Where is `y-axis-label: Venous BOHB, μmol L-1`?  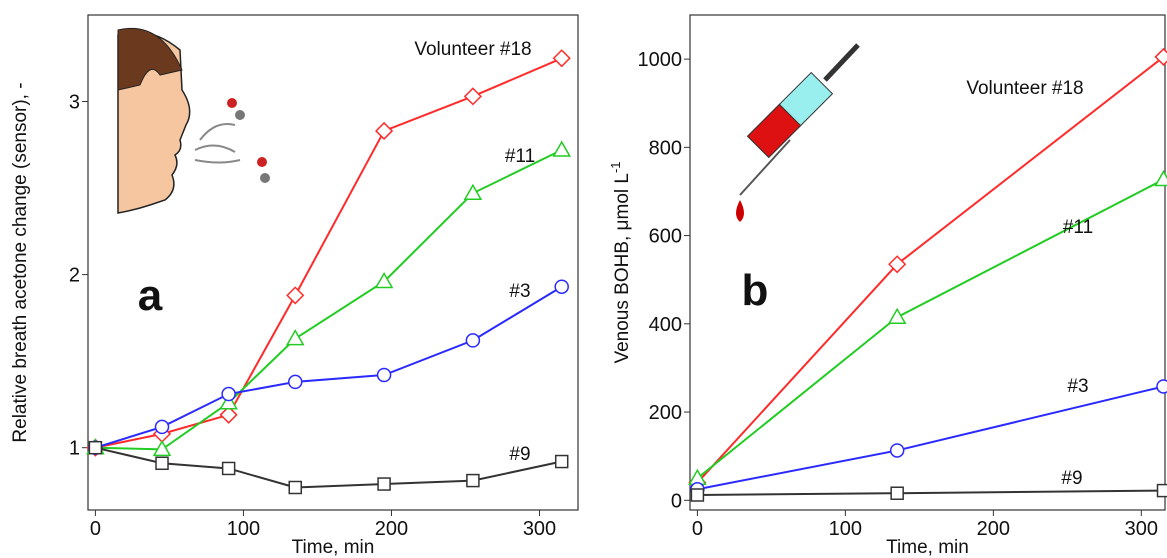 y-axis-label: Venous BOHB, μmol L-1 is located at coordinates (620, 262).